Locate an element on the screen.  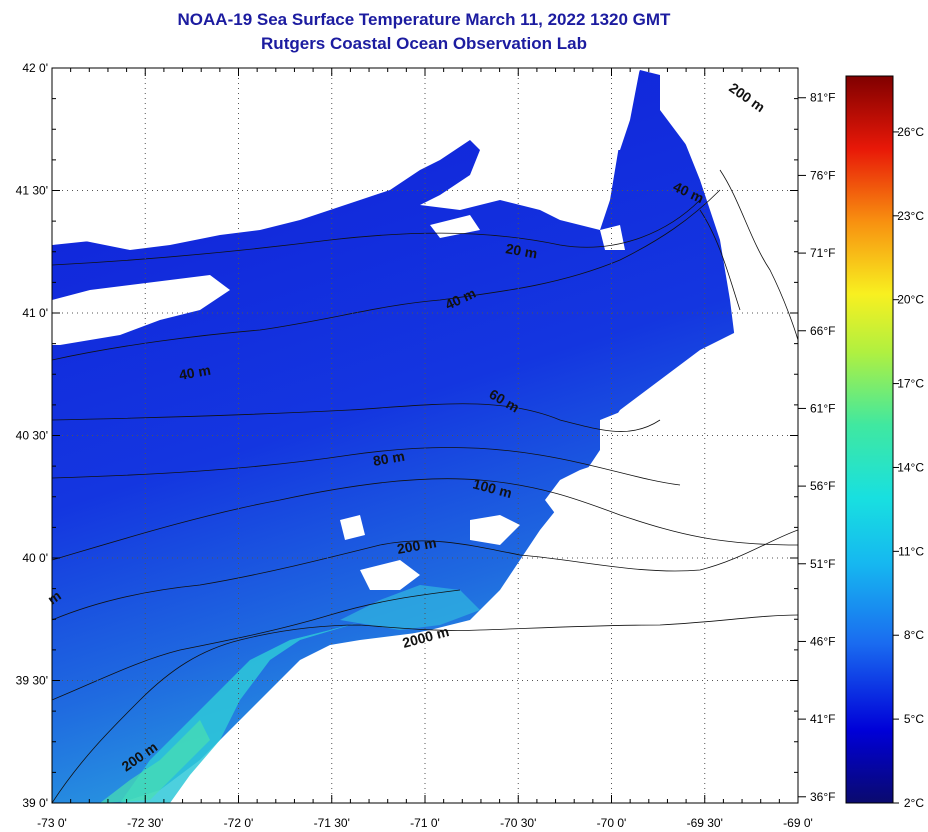
celsius-label: 17°C is located at coordinates (910, 384).